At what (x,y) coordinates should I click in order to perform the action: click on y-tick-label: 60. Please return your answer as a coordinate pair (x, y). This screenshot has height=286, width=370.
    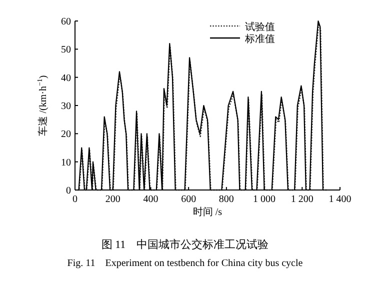
    Looking at the image, I should click on (66, 22).